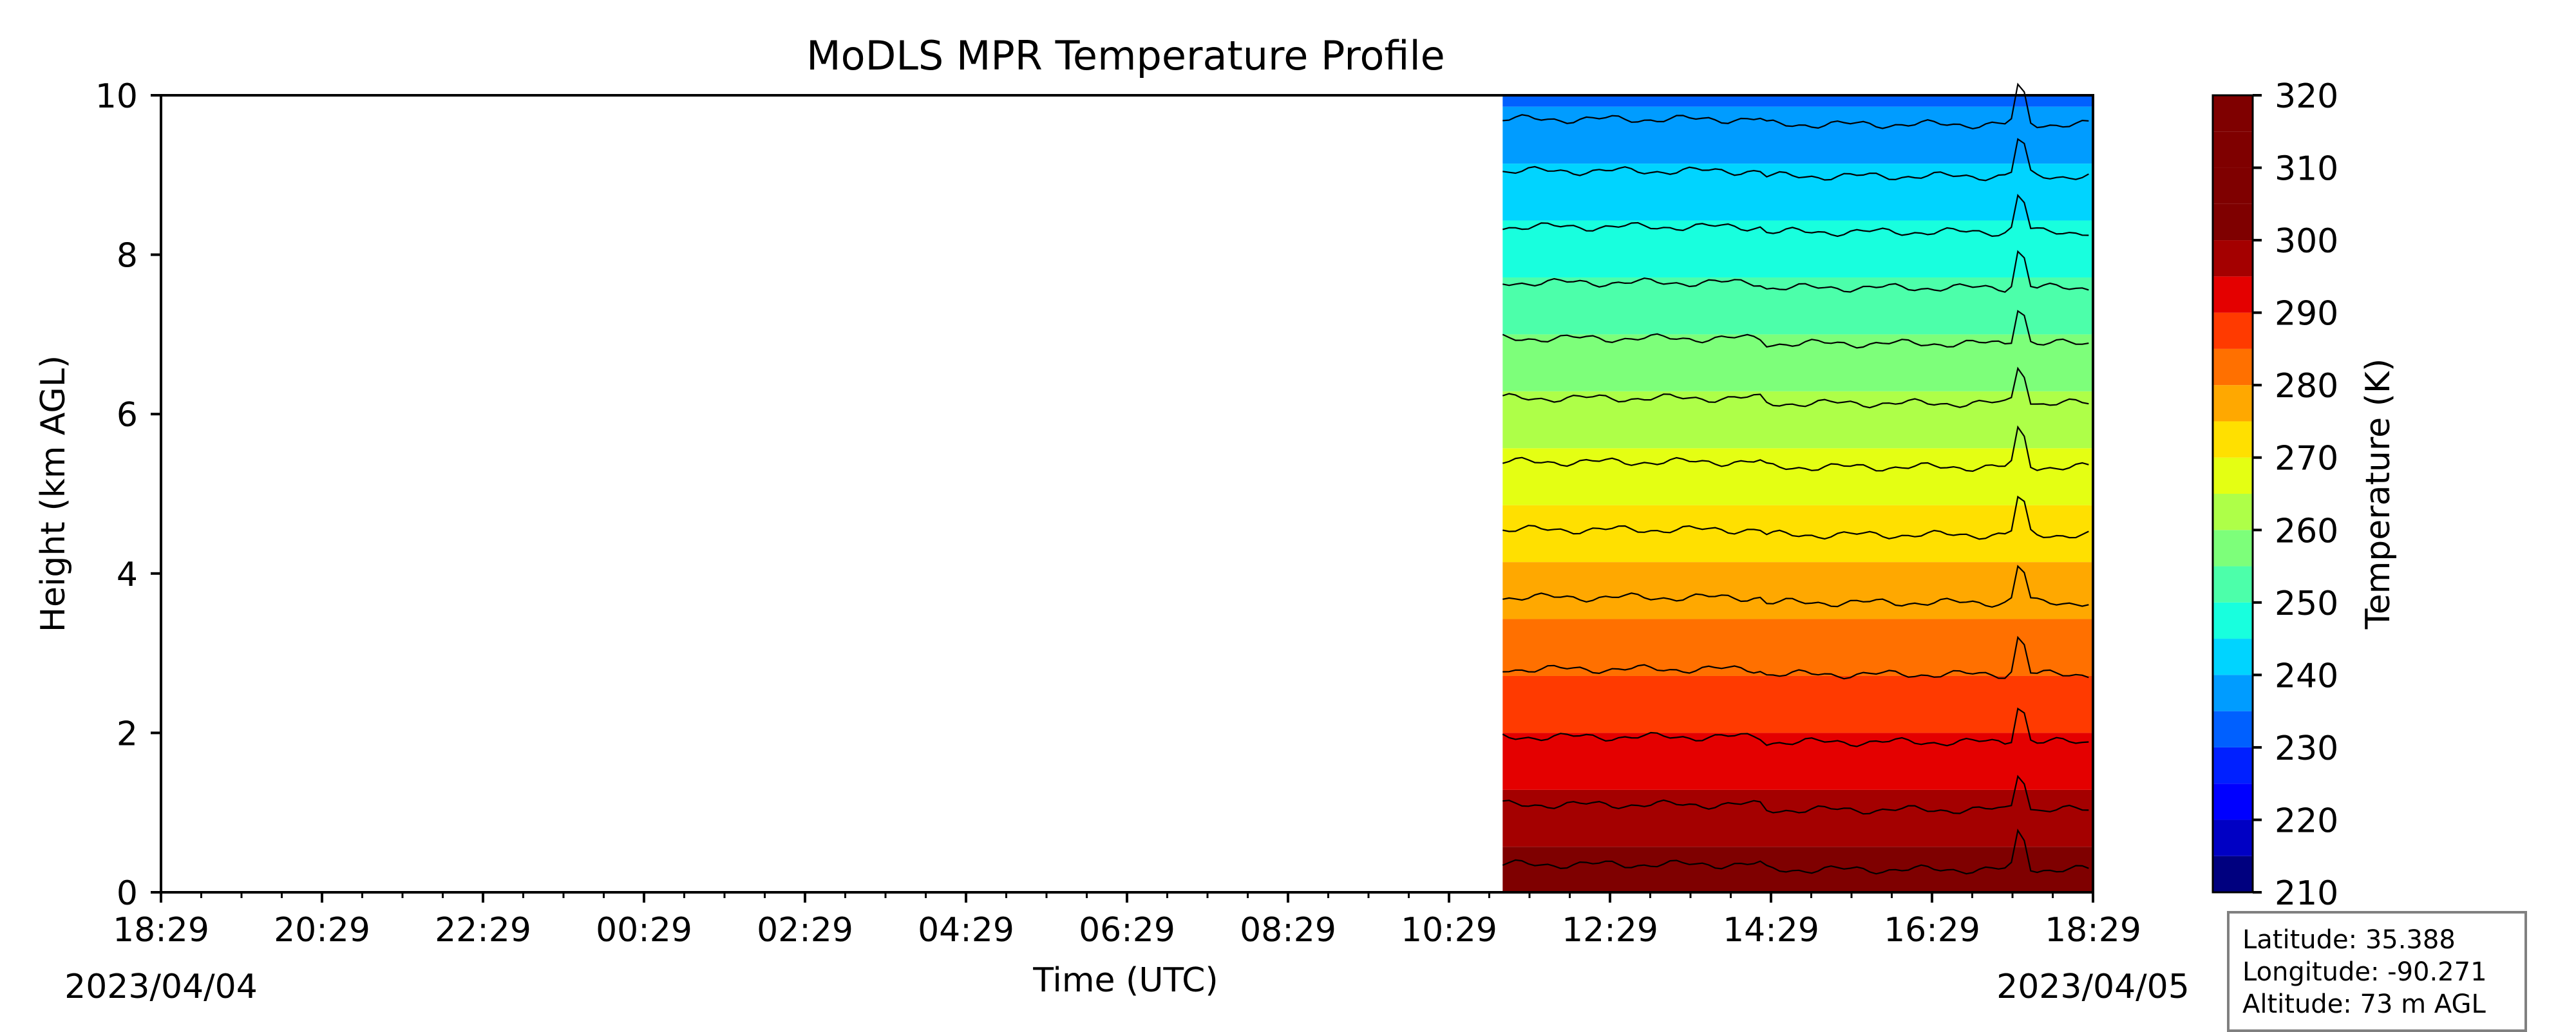 This screenshot has width=2576, height=1032. Describe the element at coordinates (128, 734) in the screenshot. I see `y-tick-label-1: 2` at that location.